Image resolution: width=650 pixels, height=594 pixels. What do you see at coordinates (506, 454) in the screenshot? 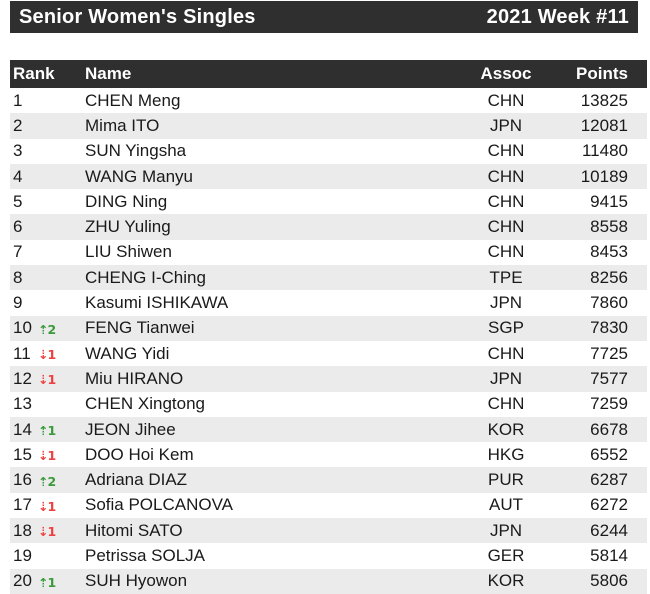
I see `association-code: HKG` at bounding box center [506, 454].